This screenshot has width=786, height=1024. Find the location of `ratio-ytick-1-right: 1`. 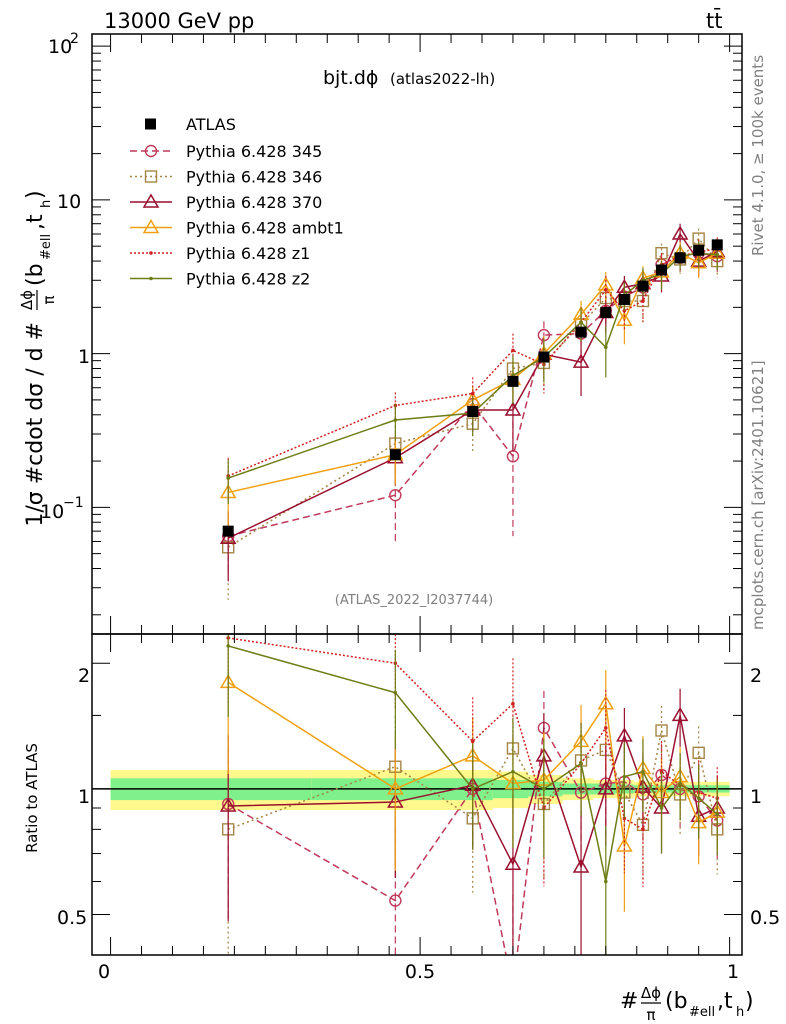

ratio-ytick-1-right: 1 is located at coordinates (756, 797).